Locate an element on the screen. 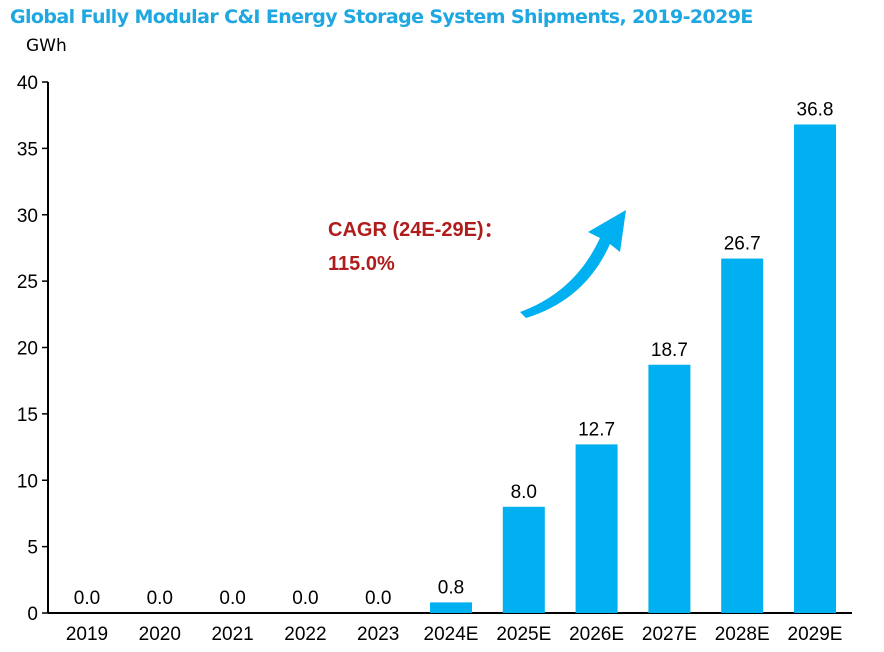 This screenshot has width=884, height=652. growth-arrow-icon is located at coordinates (573, 264).